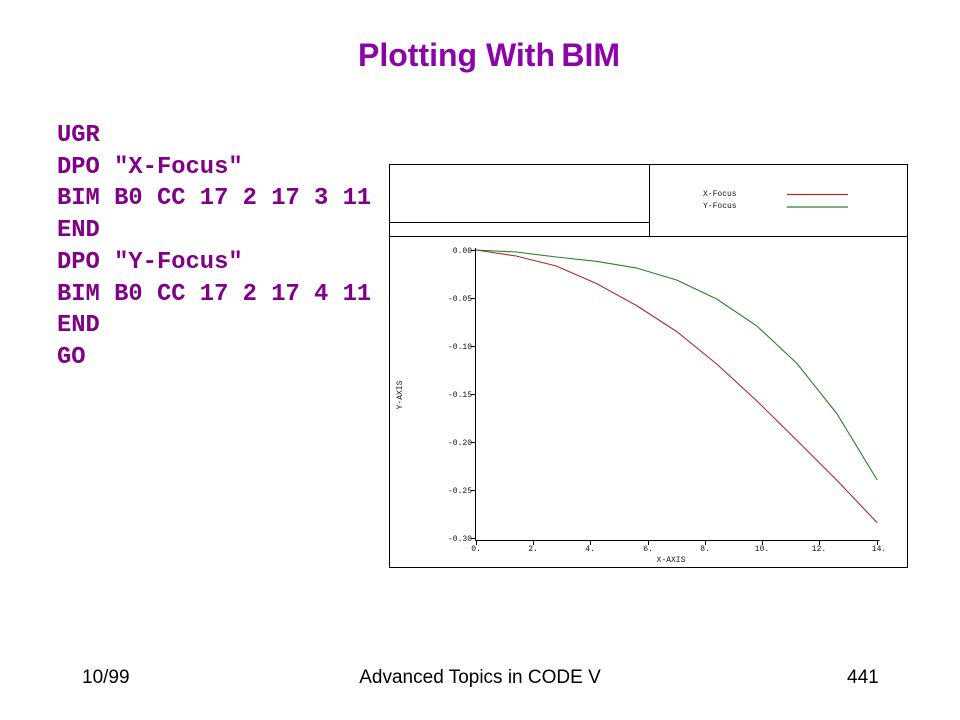 This screenshot has width=960, height=720. What do you see at coordinates (705, 549) in the screenshot?
I see `svg-text: 8.` at bounding box center [705, 549].